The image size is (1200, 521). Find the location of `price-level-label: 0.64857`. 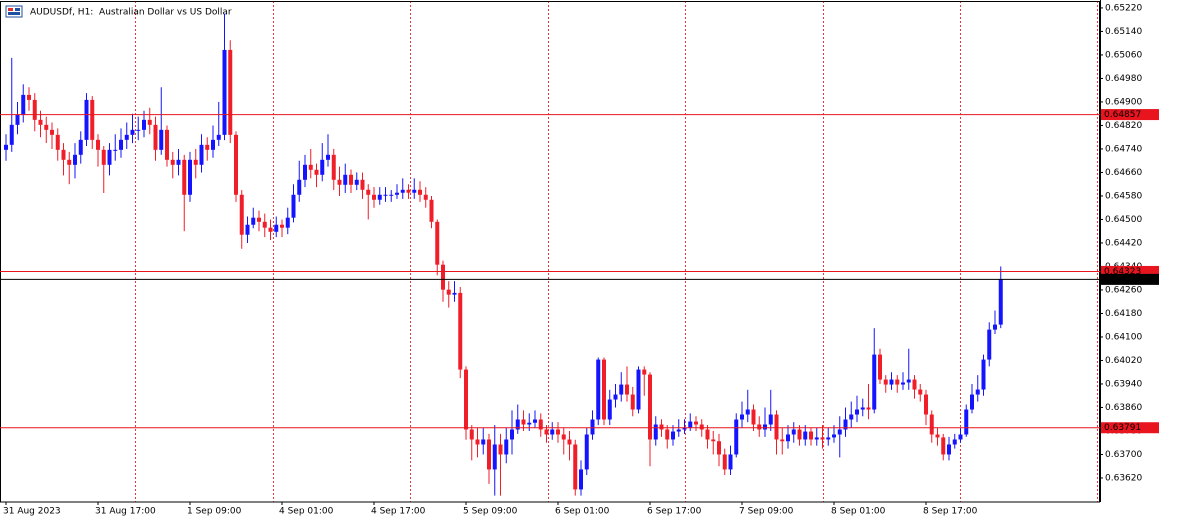

price-level-label: 0.64857 is located at coordinates (1122, 115).